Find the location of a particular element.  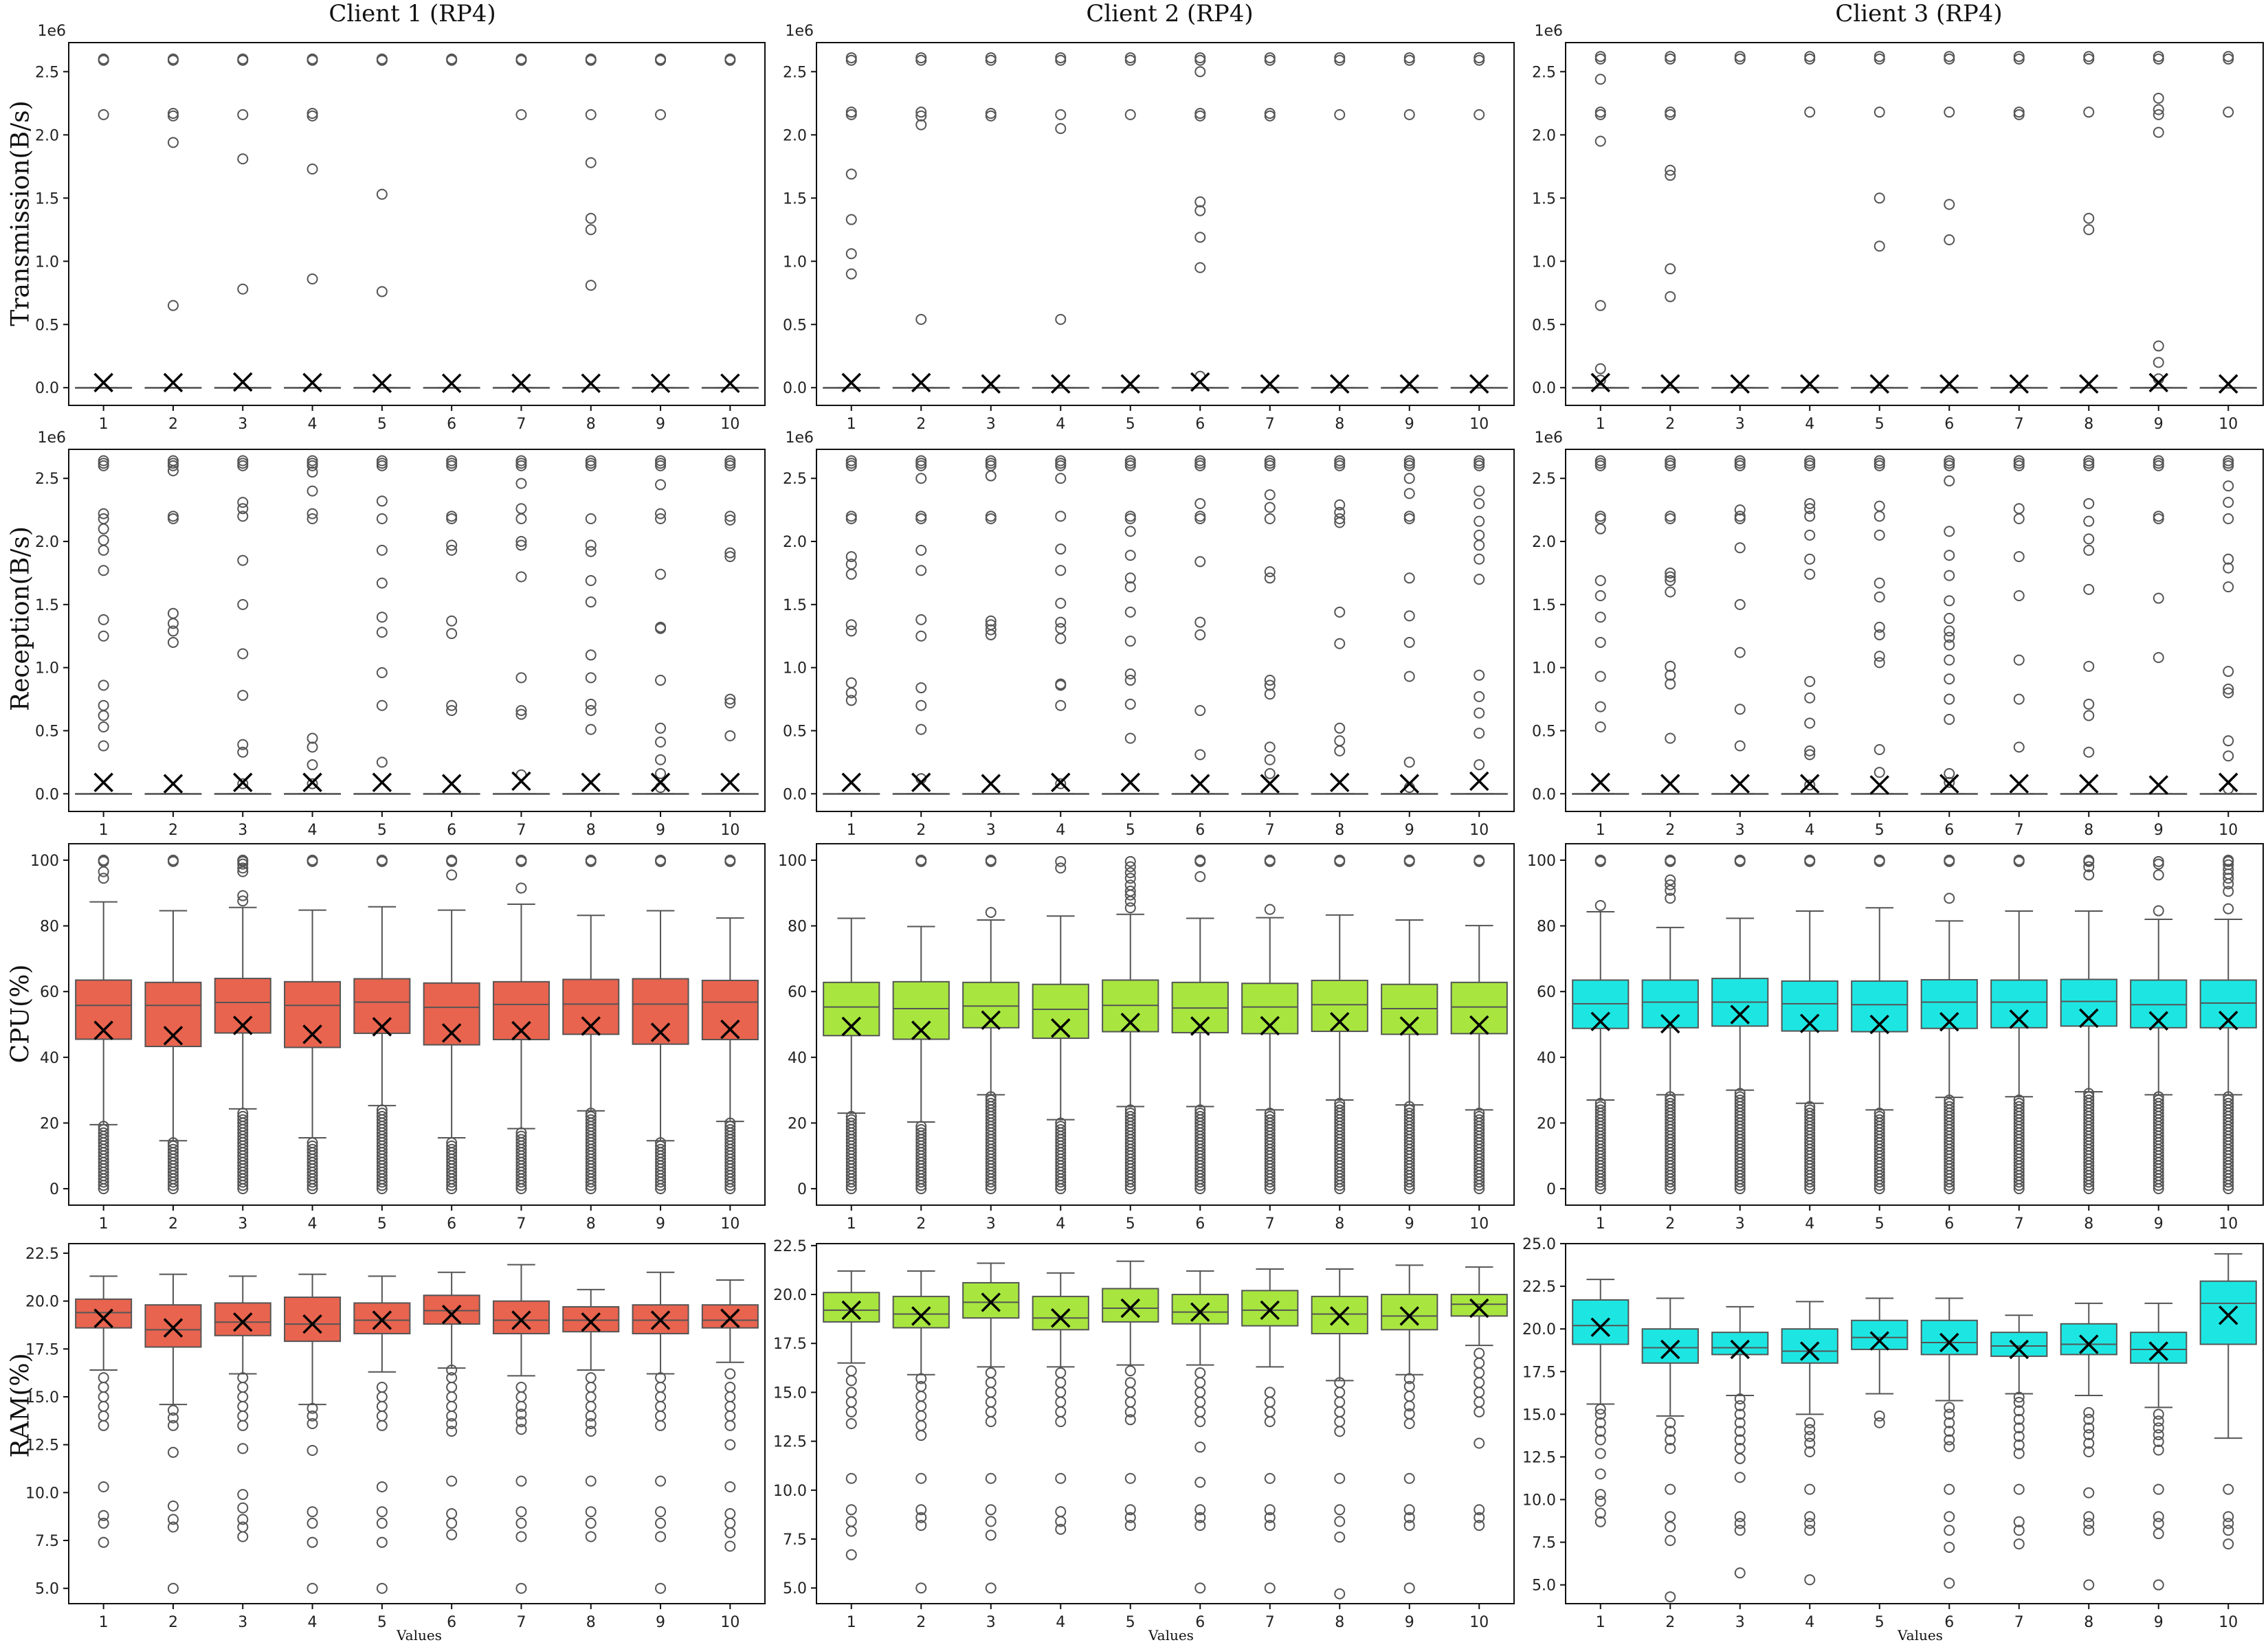

y-tick-label: 1.5 is located at coordinates (795, 605).